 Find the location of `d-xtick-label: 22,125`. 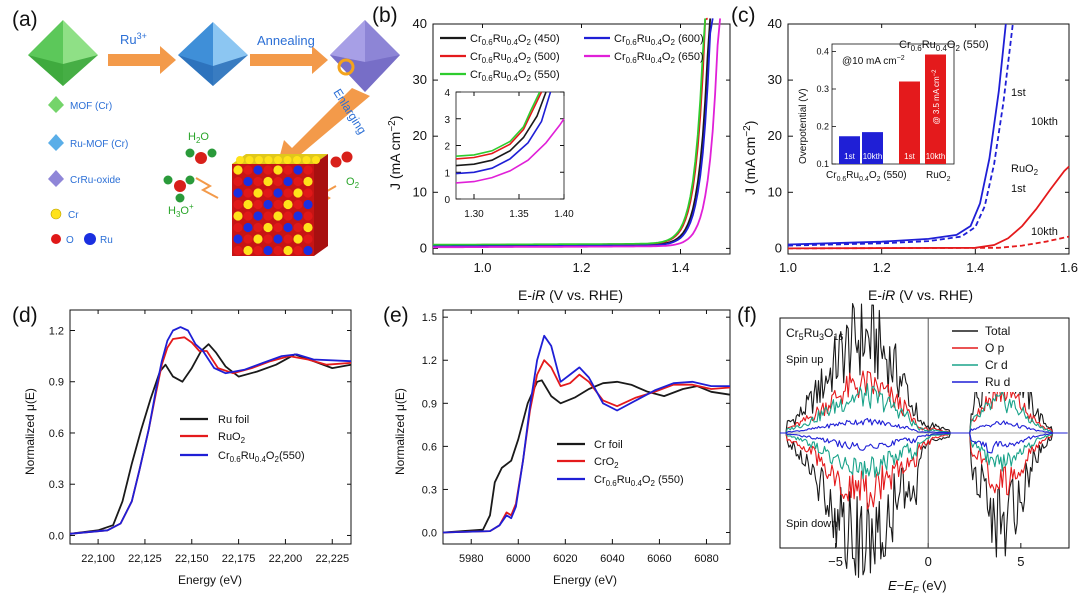

d-xtick-label: 22,125 is located at coordinates (145, 559).